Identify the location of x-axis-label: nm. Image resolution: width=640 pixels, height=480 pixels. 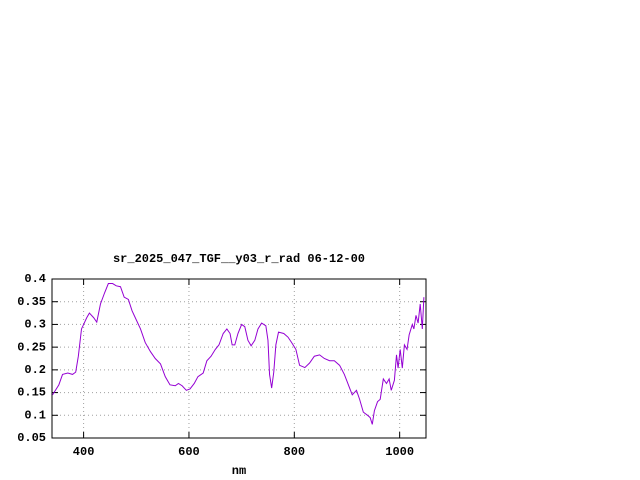
(239, 471).